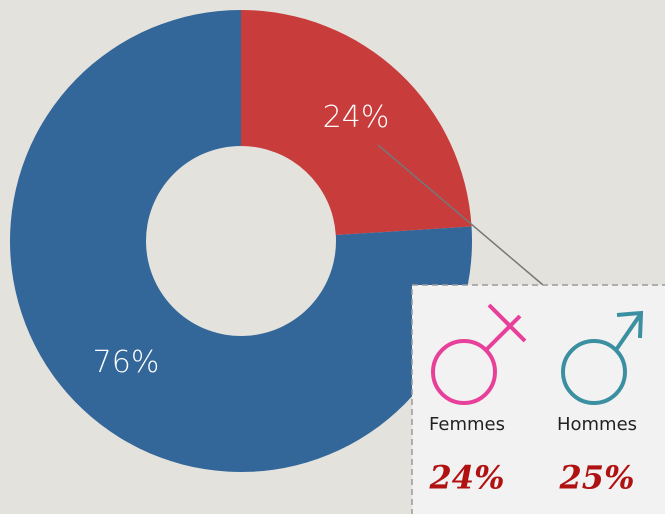 The height and width of the screenshot is (514, 665). What do you see at coordinates (460, 215) in the screenshot?
I see `leader-line` at bounding box center [460, 215].